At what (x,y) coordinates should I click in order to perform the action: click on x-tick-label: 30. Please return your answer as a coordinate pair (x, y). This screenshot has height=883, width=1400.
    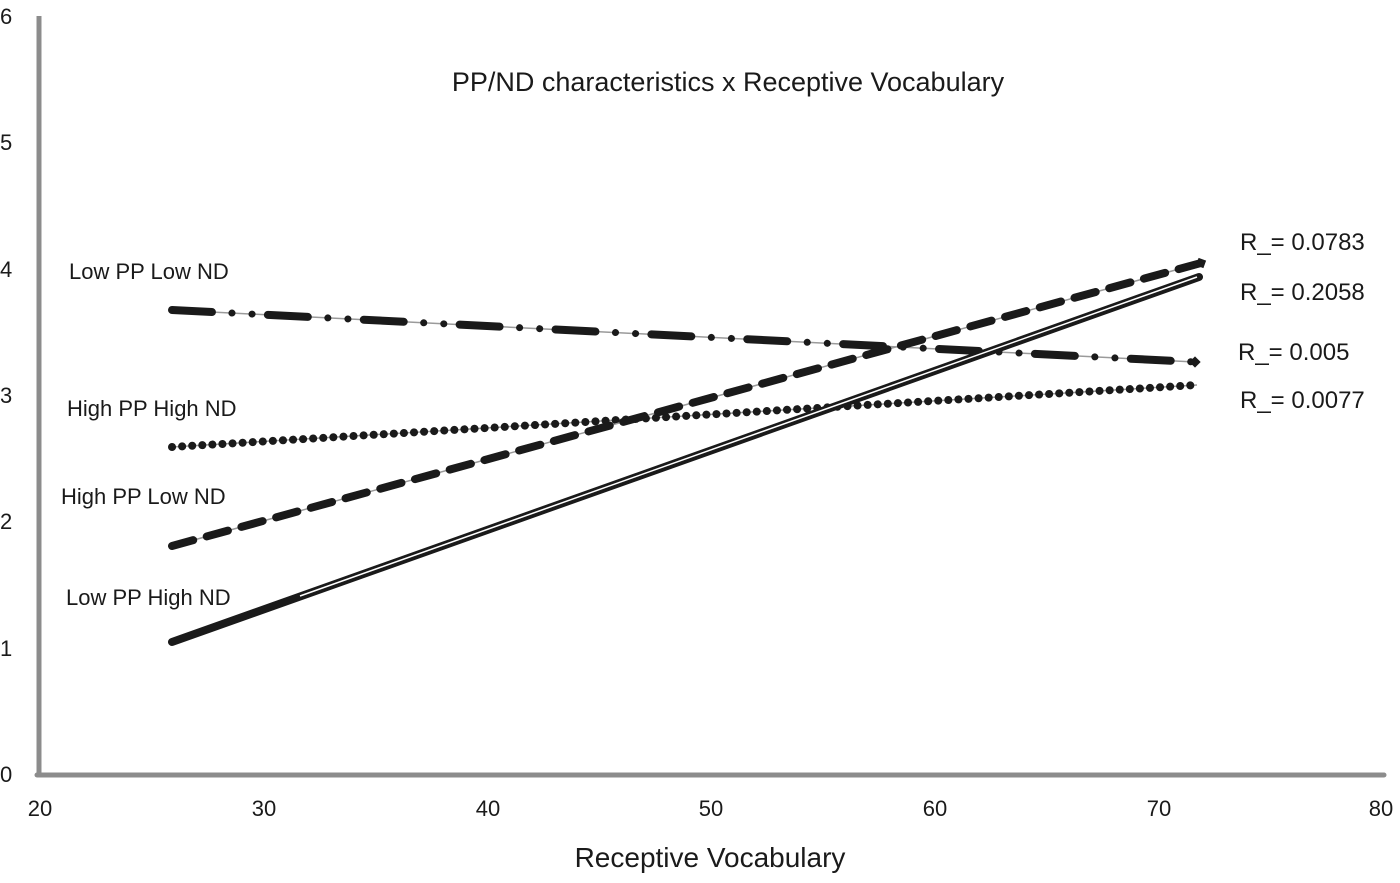
    Looking at the image, I should click on (264, 808).